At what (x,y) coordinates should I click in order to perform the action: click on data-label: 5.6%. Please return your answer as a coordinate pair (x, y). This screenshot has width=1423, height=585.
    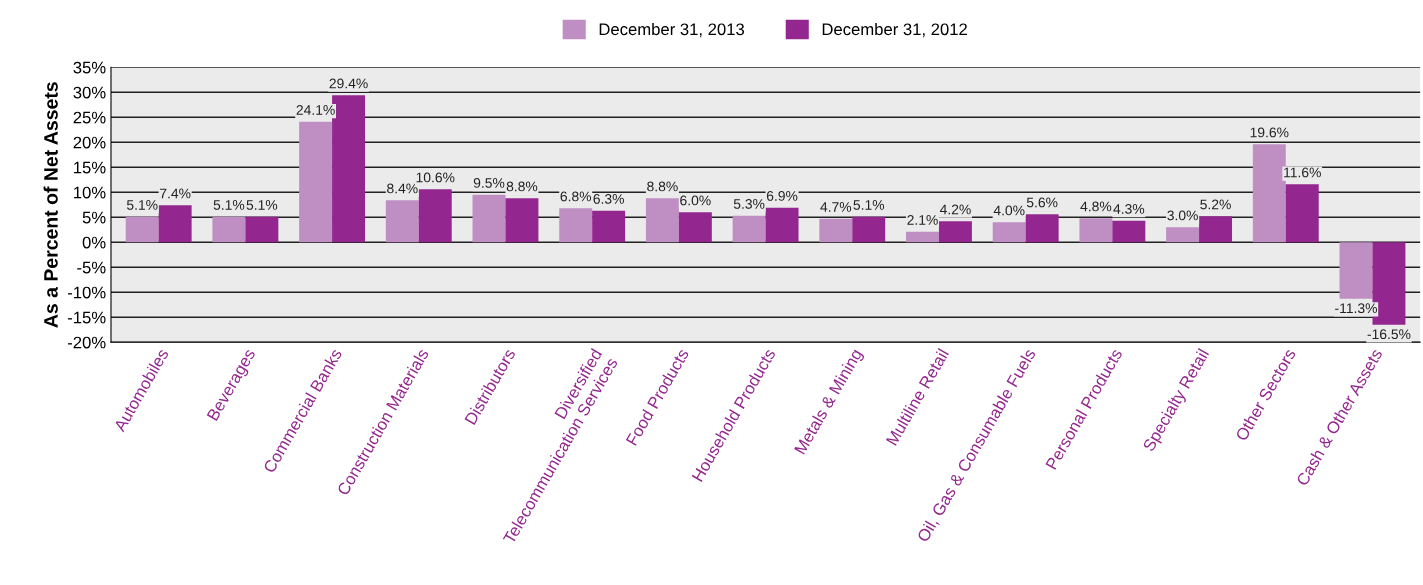
    Looking at the image, I should click on (1042, 202).